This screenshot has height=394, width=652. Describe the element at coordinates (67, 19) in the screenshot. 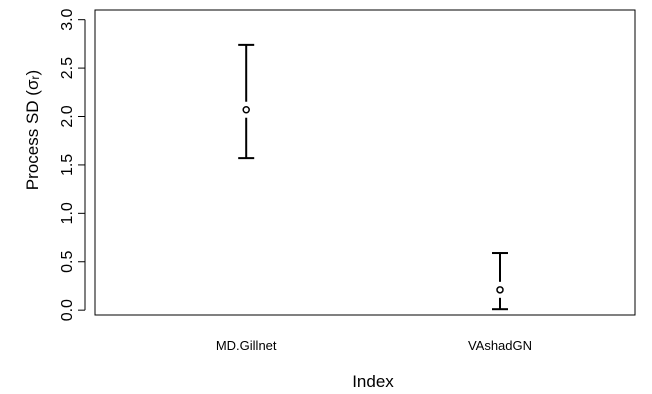

I see `y-tick-label: 3.0` at that location.